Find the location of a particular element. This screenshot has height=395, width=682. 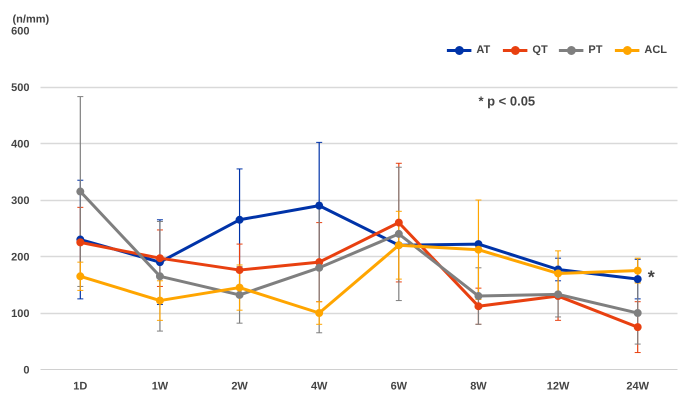

x-tick-label: 2W is located at coordinates (239, 386).